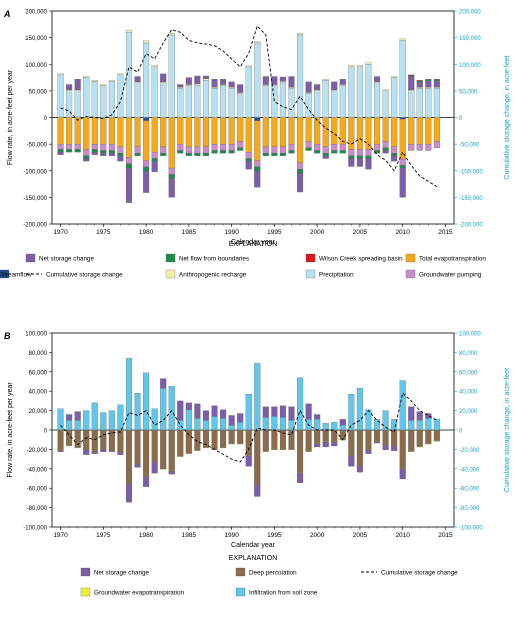 This screenshot has width=515, height=624. What do you see at coordinates (84, 275) in the screenshot?
I see `legend-label: Cumulative storage change` at bounding box center [84, 275].